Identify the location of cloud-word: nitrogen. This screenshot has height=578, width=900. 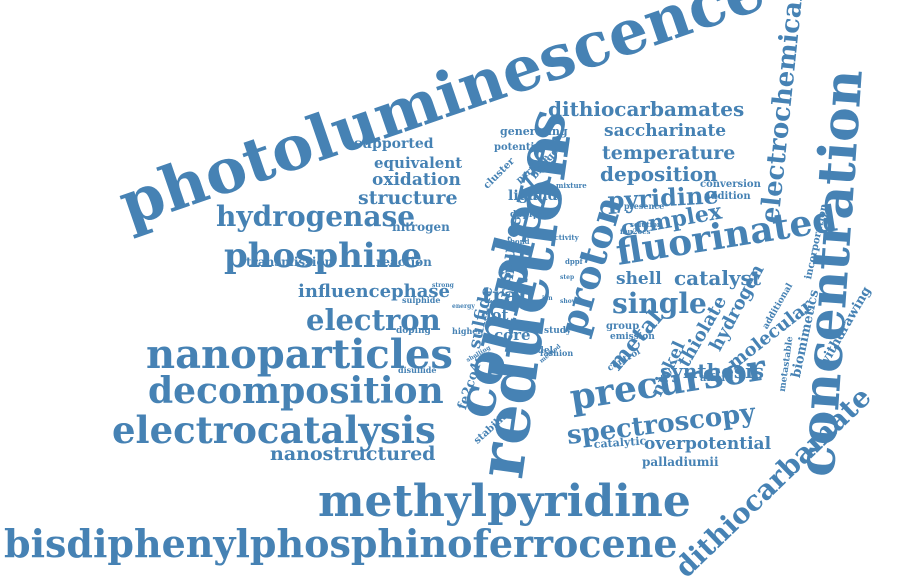
(421, 227).